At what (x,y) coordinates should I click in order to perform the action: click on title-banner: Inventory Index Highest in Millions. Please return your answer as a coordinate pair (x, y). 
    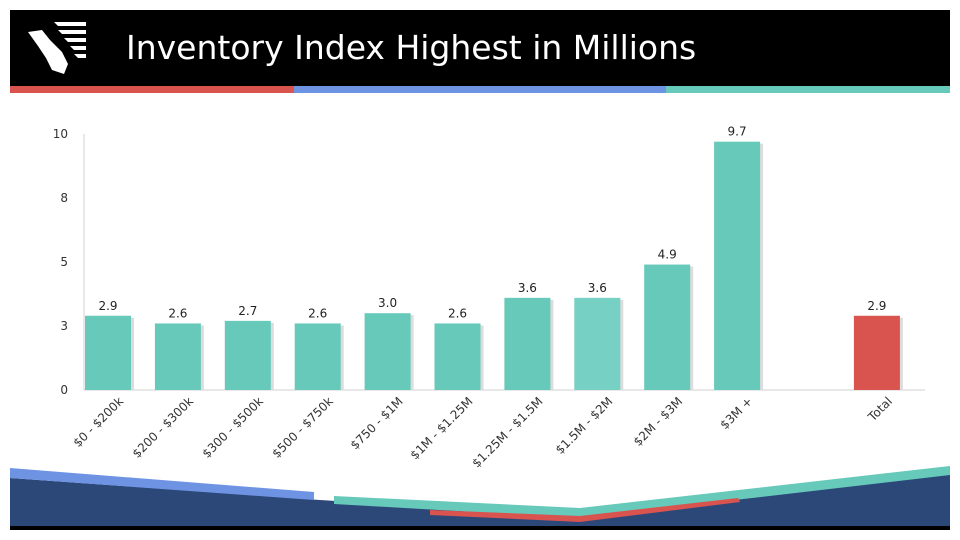
    Looking at the image, I should click on (480, 48).